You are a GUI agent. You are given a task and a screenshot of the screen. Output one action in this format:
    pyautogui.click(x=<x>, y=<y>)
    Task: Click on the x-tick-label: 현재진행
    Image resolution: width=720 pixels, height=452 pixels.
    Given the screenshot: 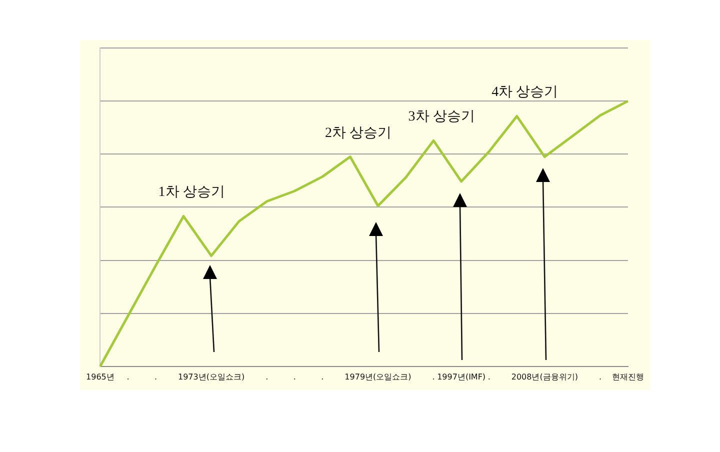 What is the action you would take?
    pyautogui.click(x=628, y=377)
    